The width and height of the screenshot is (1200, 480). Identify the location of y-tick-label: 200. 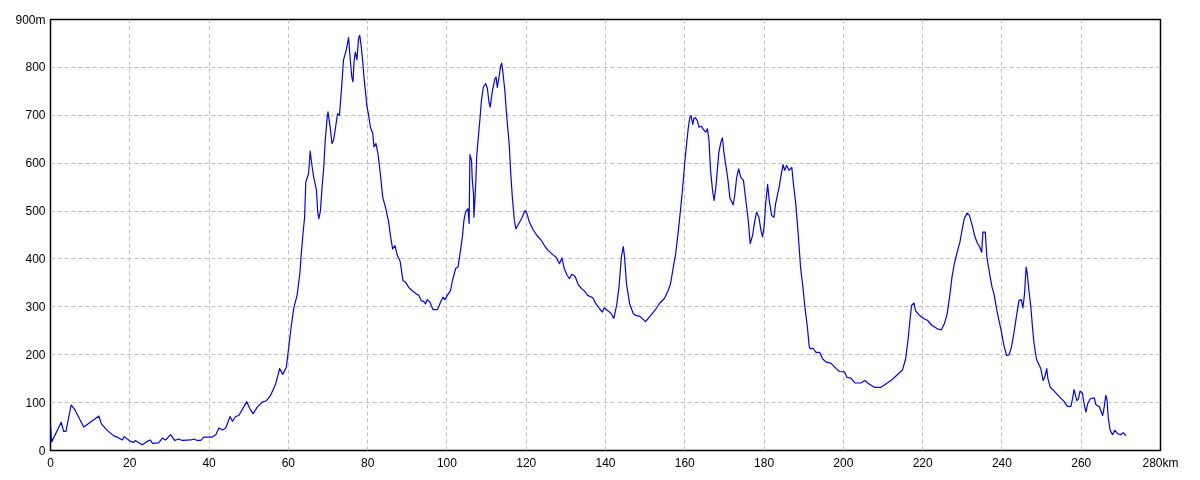
(35, 354).